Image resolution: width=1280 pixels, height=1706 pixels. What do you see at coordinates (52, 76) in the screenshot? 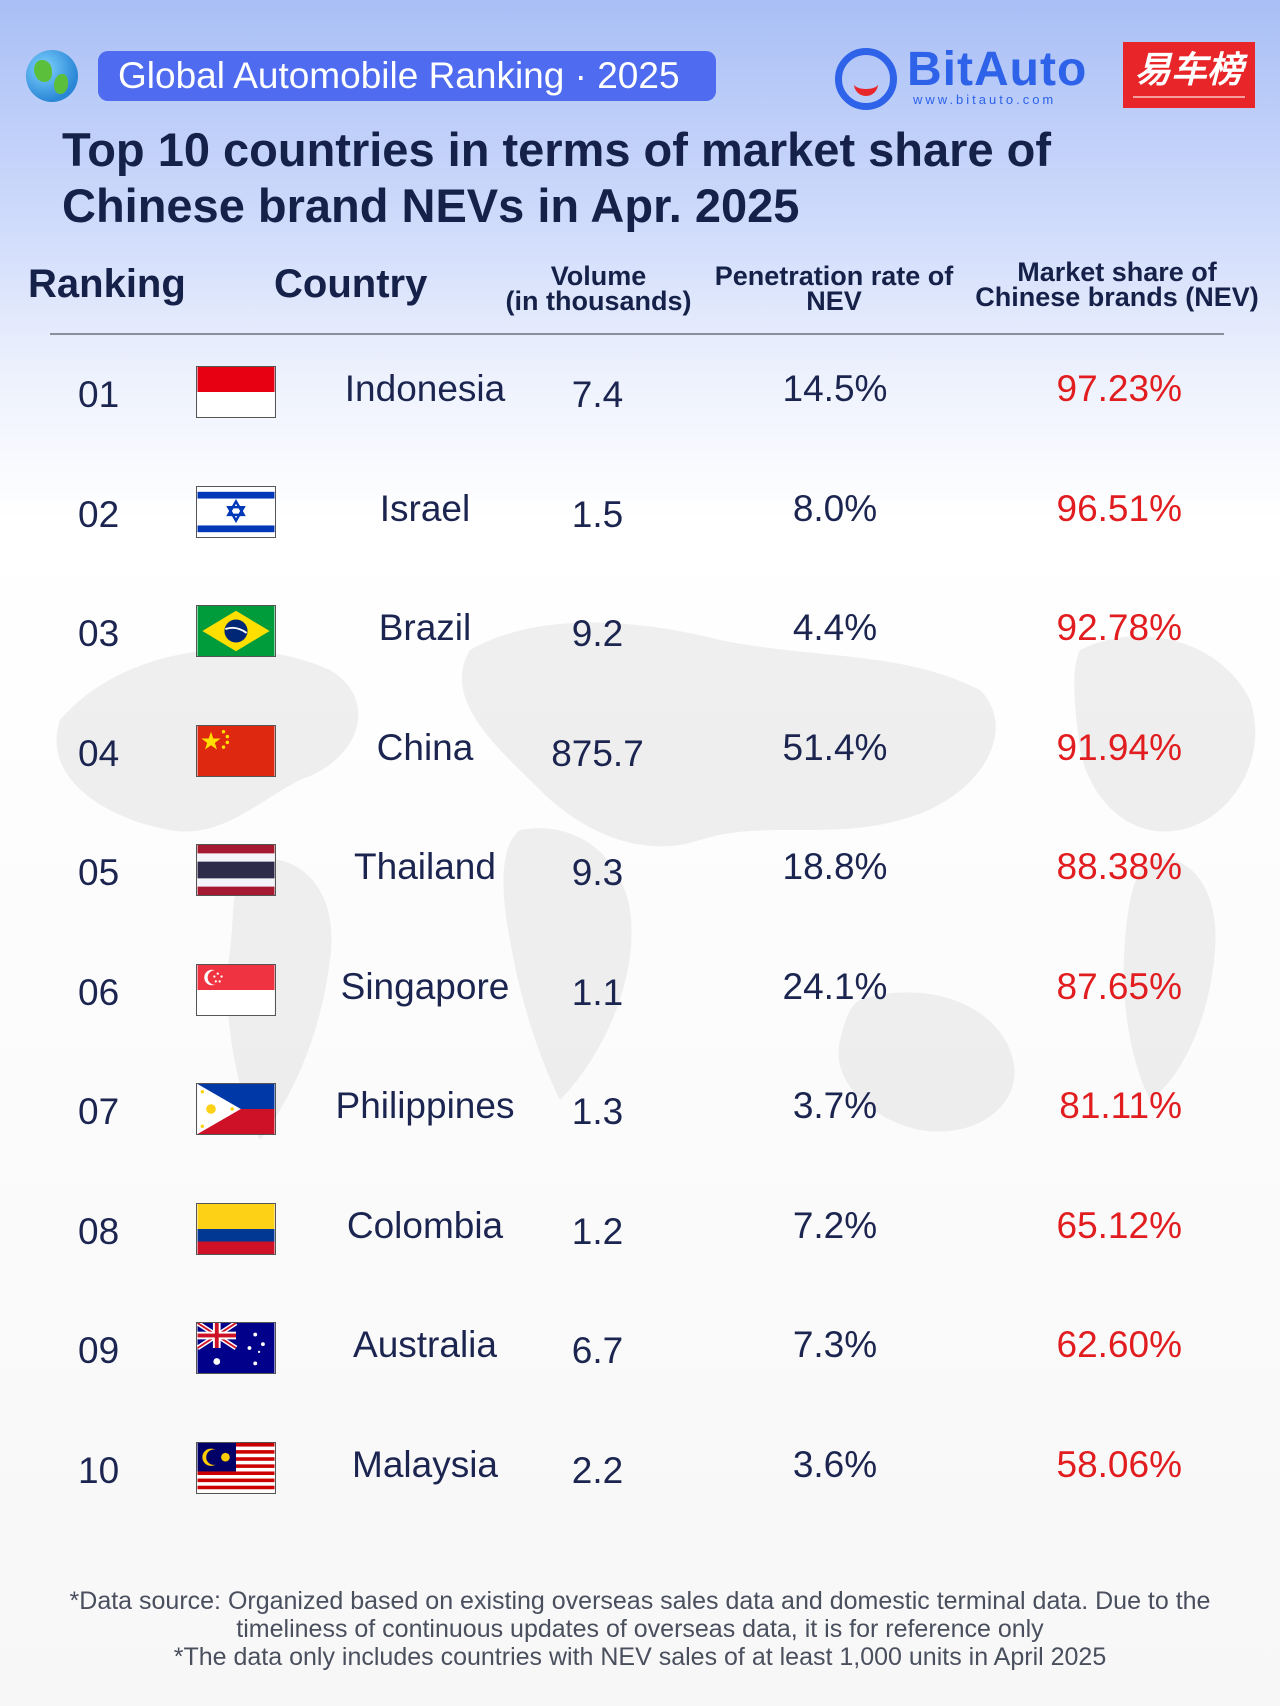
I see `globe-icon` at bounding box center [52, 76].